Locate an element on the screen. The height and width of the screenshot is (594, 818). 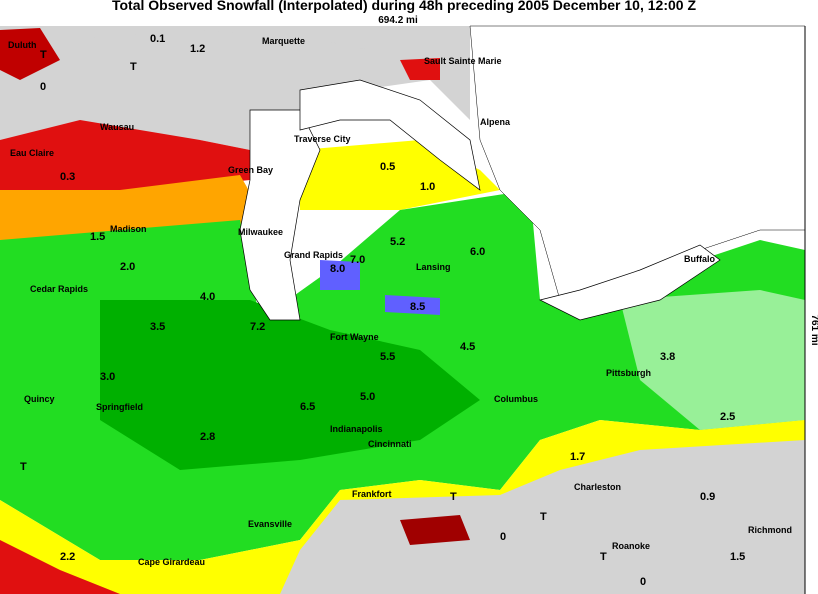
city-label: Richmond is located at coordinates (770, 530).